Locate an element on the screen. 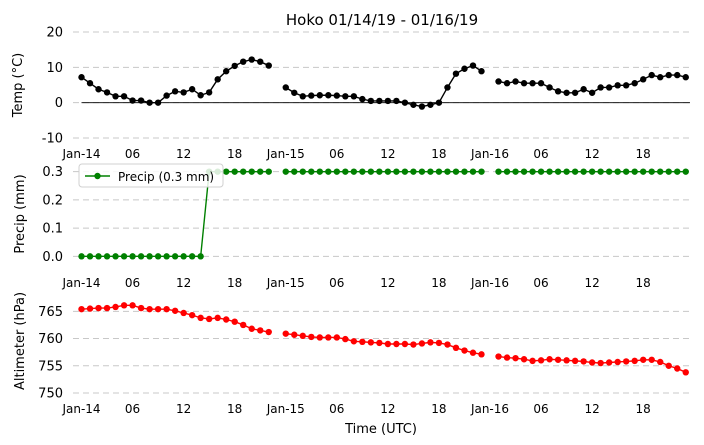 The width and height of the screenshot is (704, 445). altimeter-xtick-label: Jan-14 is located at coordinates (80, 409).